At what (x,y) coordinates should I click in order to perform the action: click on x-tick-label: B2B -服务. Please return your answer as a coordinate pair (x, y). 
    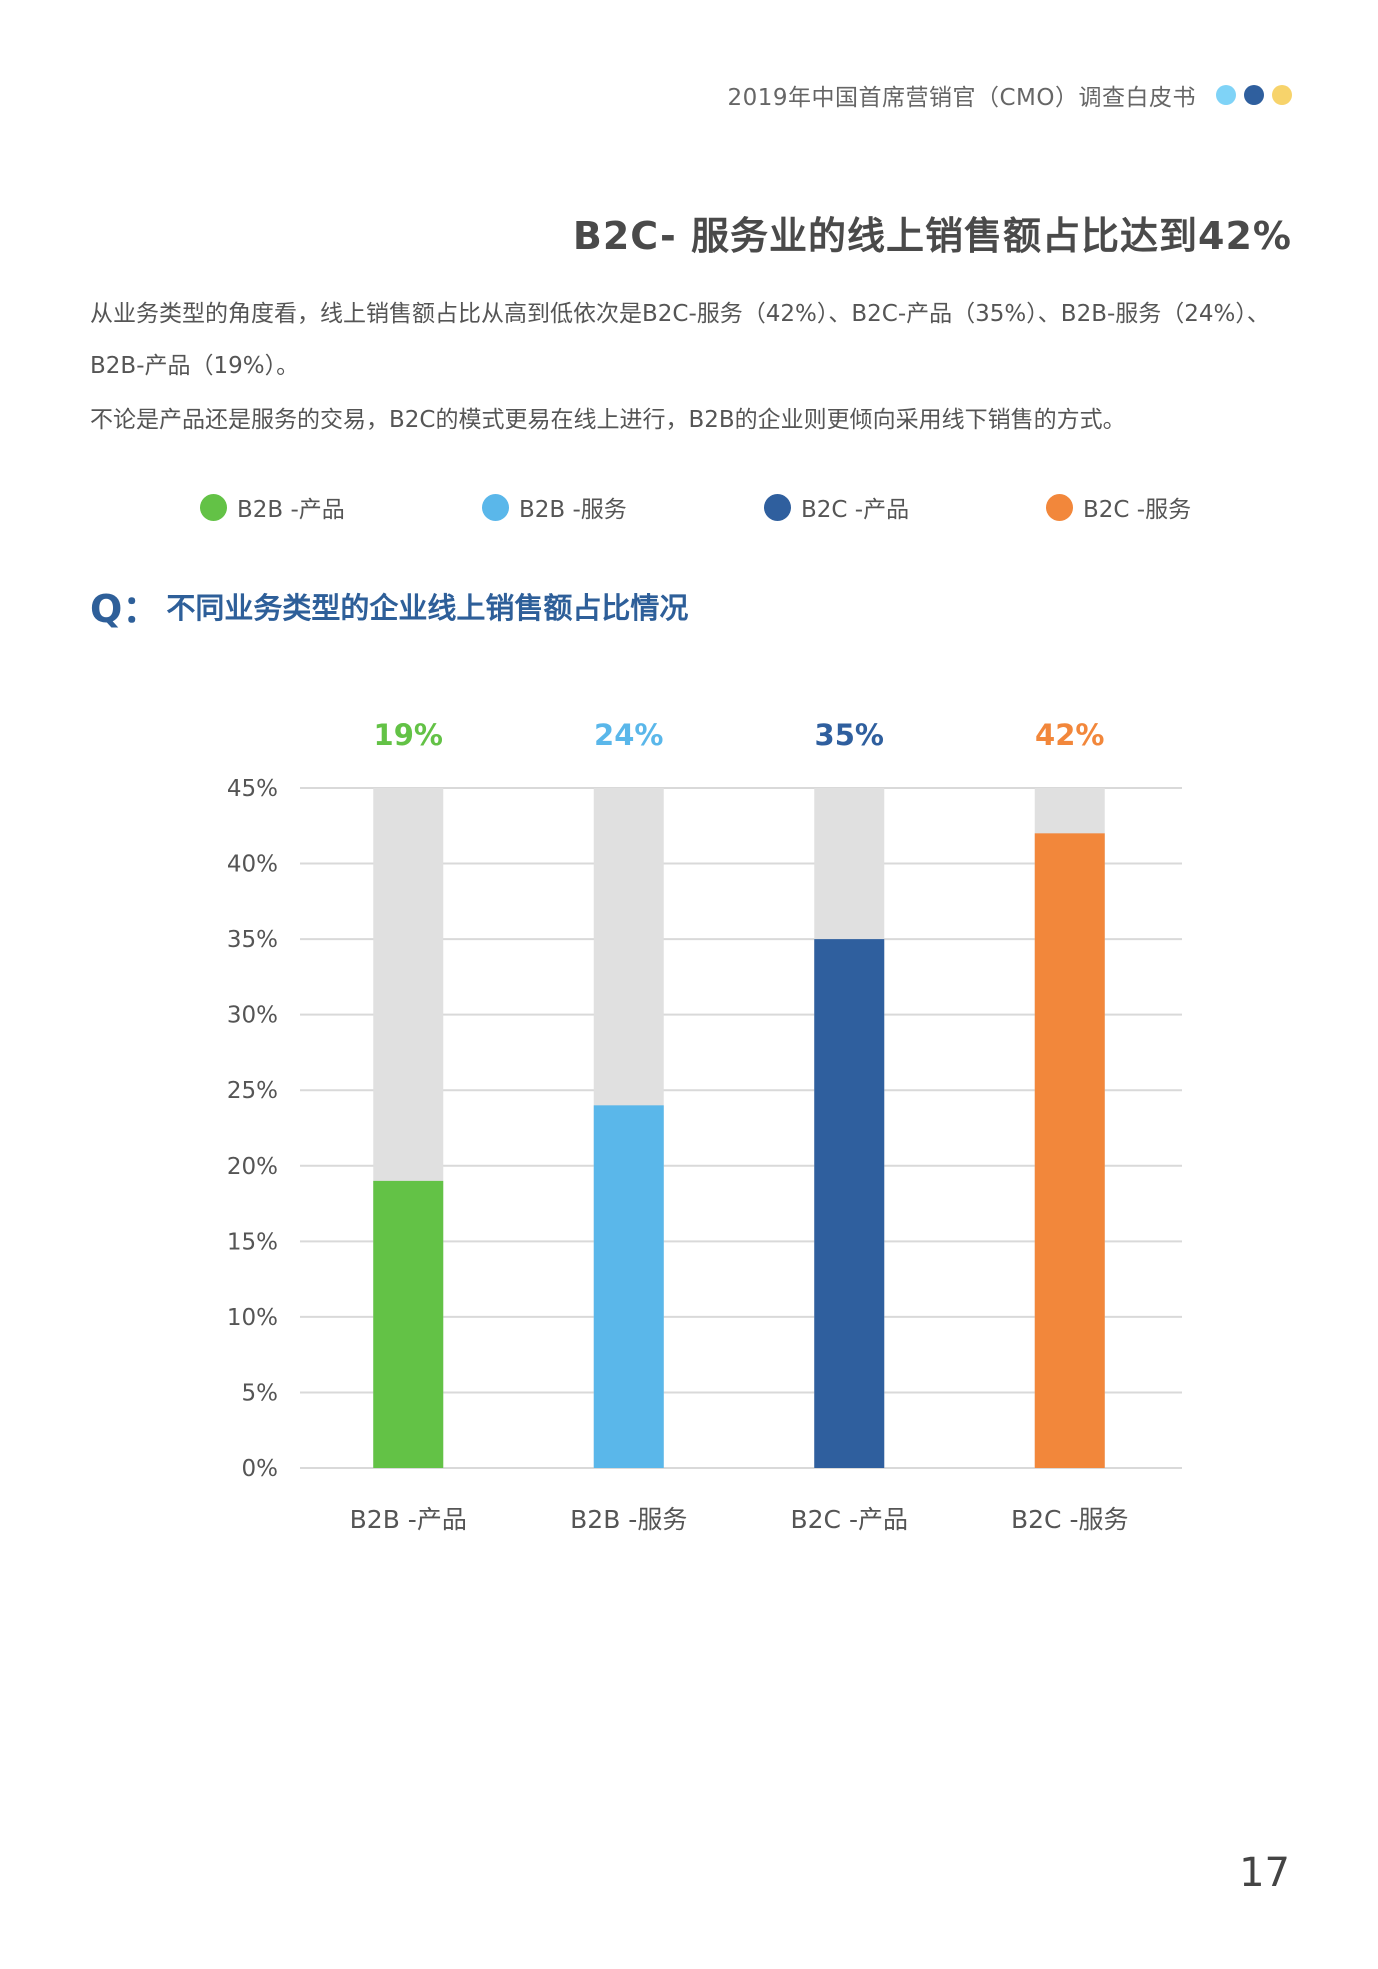
    Looking at the image, I should click on (628, 1519).